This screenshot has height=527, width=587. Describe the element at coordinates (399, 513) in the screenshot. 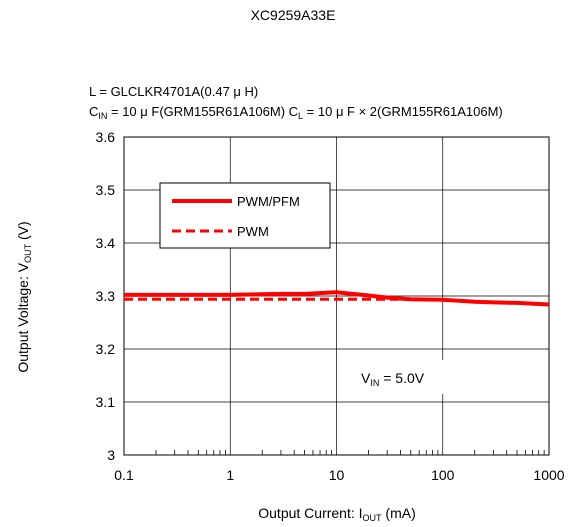

I see `x-axis-label-suffix: (mA)` at that location.